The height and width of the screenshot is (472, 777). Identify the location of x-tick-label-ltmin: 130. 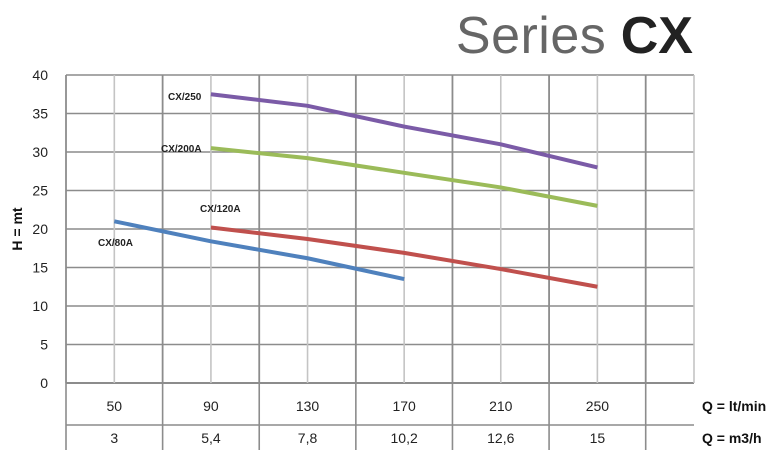
(308, 406).